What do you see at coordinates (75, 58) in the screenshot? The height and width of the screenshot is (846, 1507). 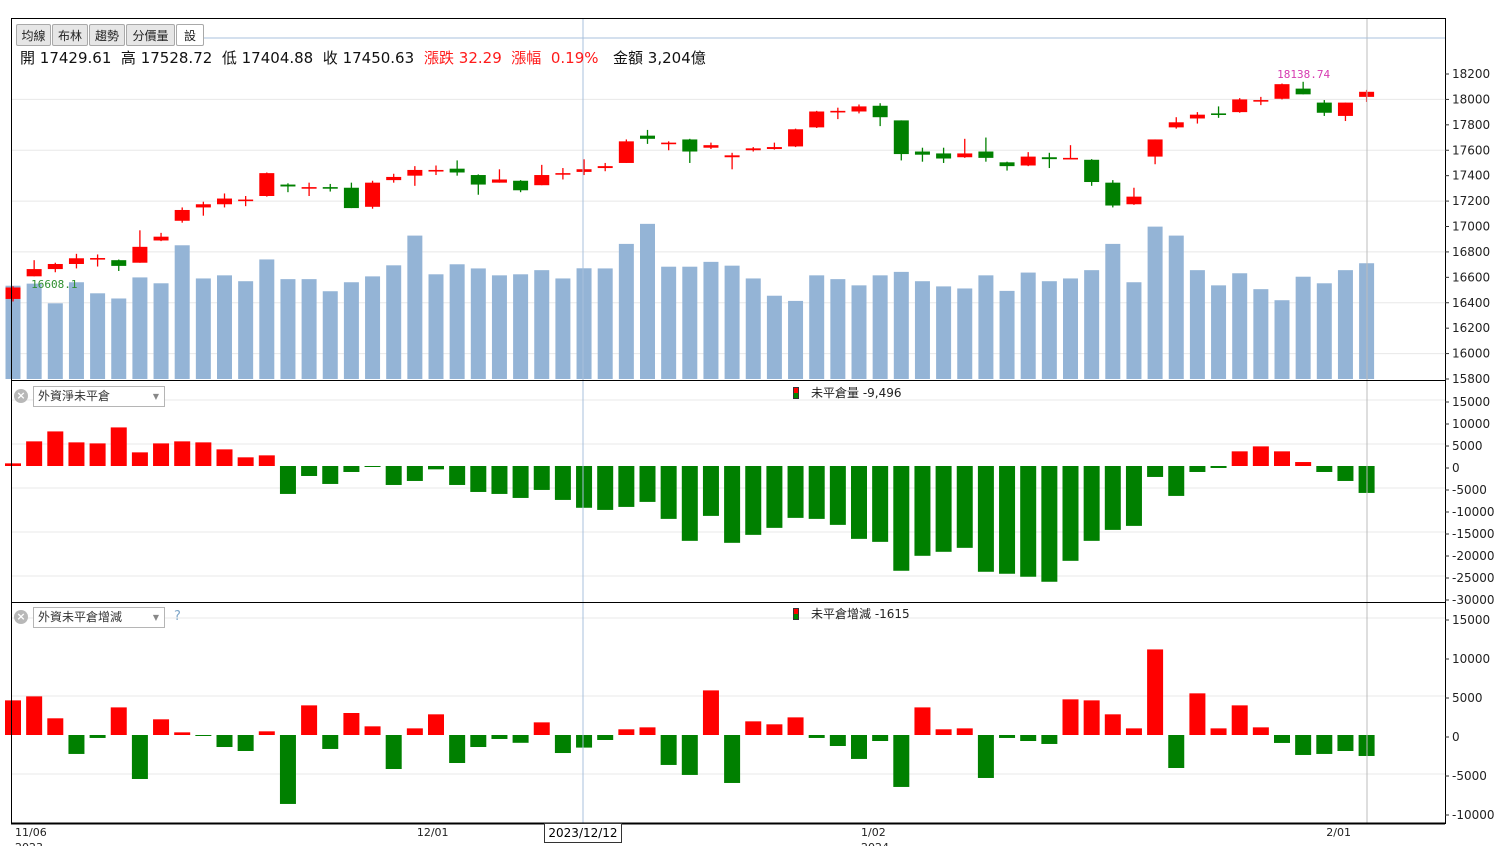 I see `open-value: 17429.61` at bounding box center [75, 58].